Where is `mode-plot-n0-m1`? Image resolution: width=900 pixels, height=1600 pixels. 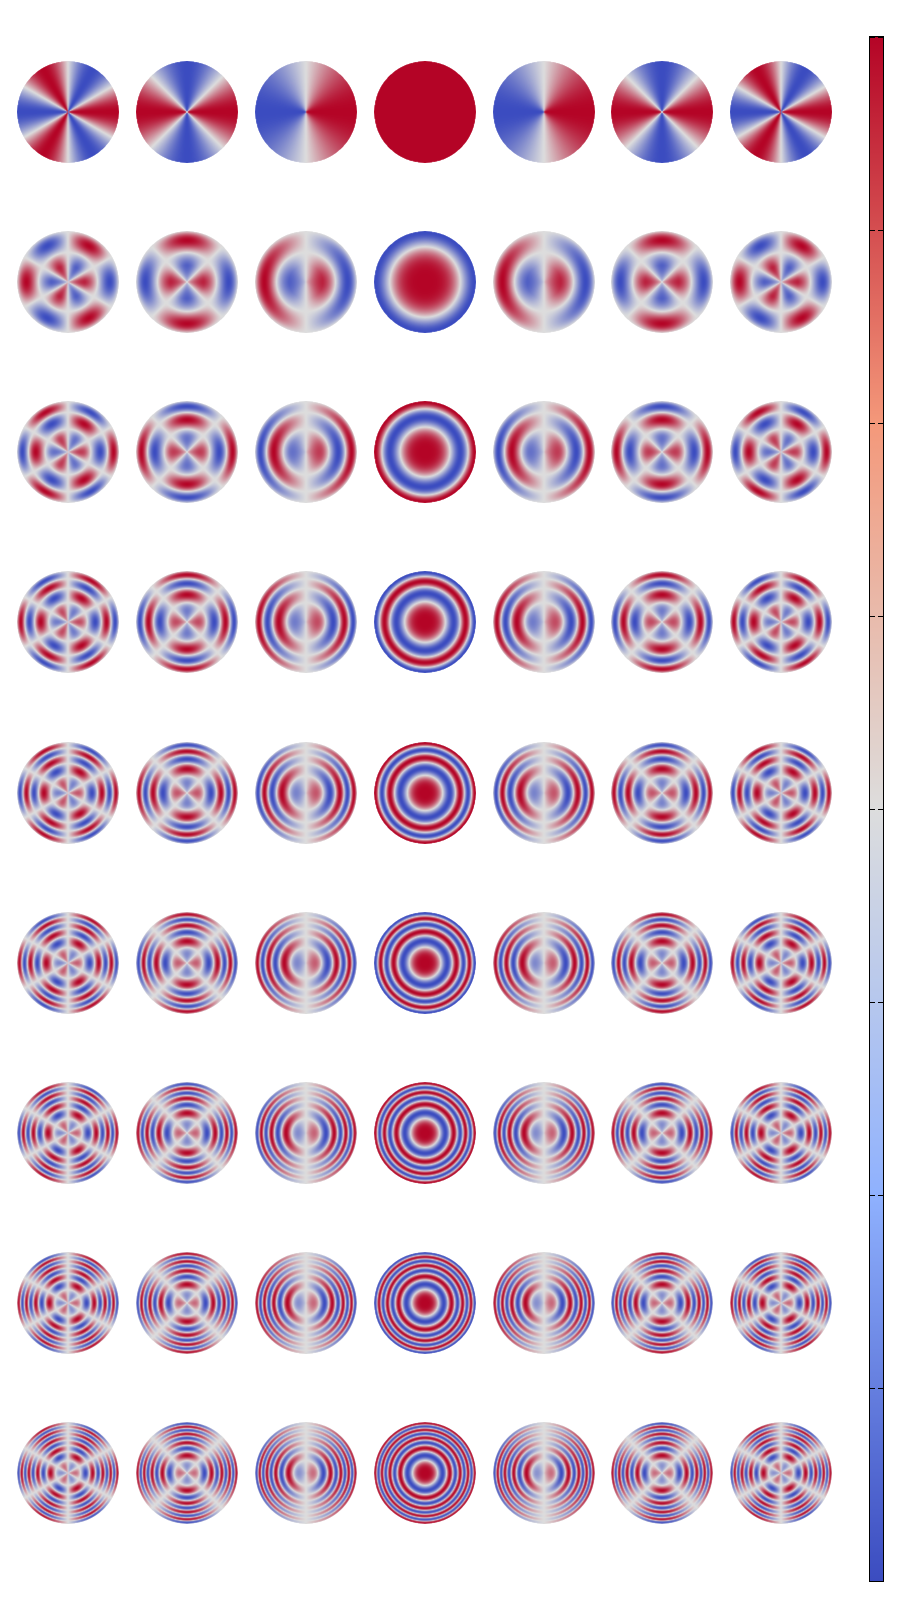
mode-plot-n0-m1 is located at coordinates (544, 112).